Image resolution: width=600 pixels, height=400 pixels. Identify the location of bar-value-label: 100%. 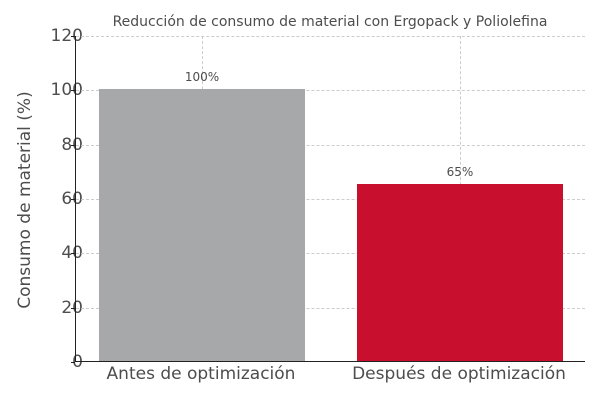
(202, 77).